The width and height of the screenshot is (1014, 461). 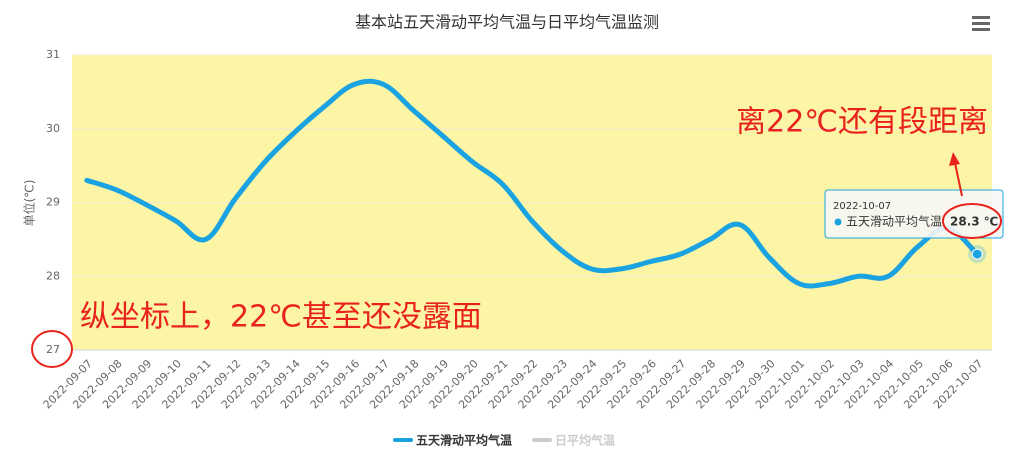 I want to click on tooltip-series: 五天滑动平均气温, so click(x=894, y=221).